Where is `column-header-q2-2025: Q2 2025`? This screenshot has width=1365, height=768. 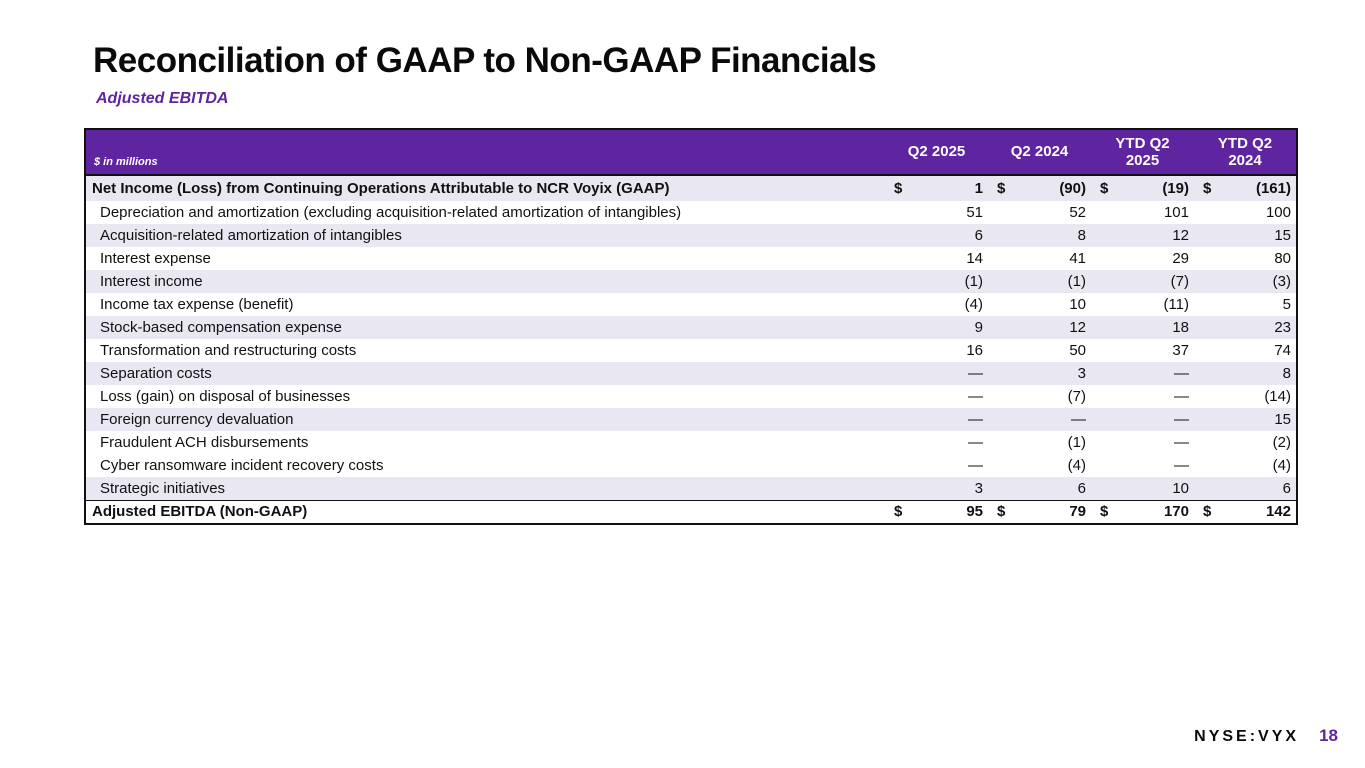 column-header-q2-2025: Q2 2025 is located at coordinates (936, 152).